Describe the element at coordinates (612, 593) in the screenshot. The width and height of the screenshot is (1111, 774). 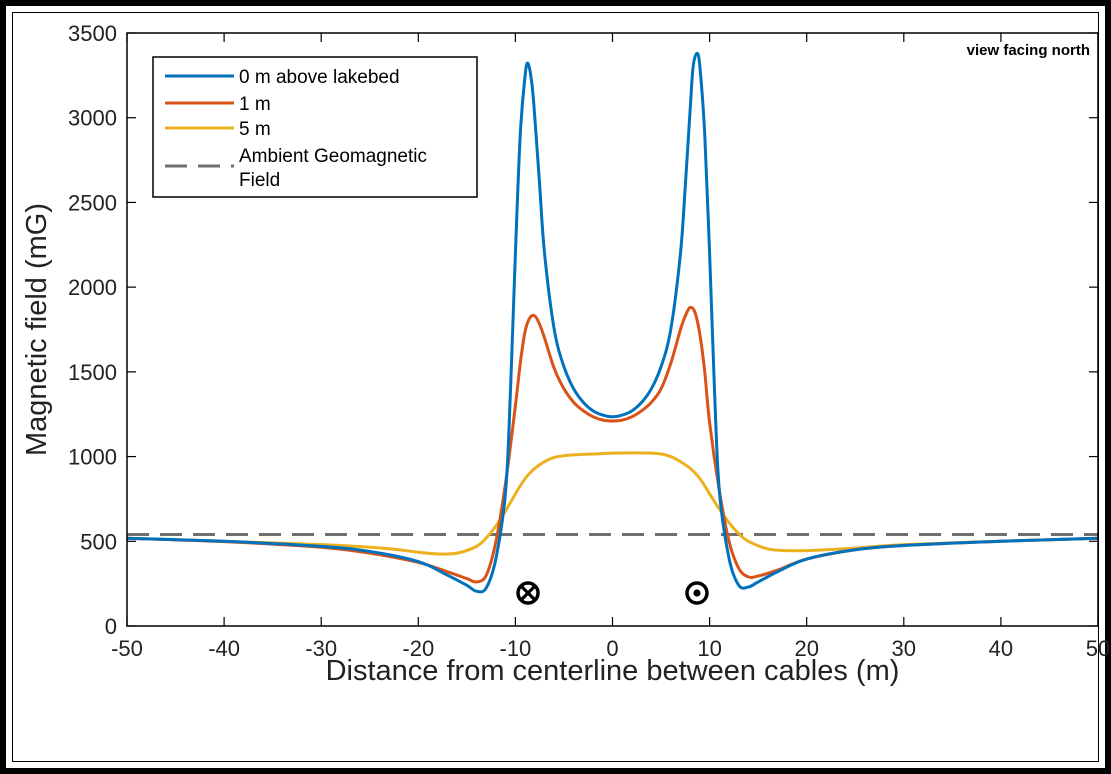
I see `cable-markers` at that location.